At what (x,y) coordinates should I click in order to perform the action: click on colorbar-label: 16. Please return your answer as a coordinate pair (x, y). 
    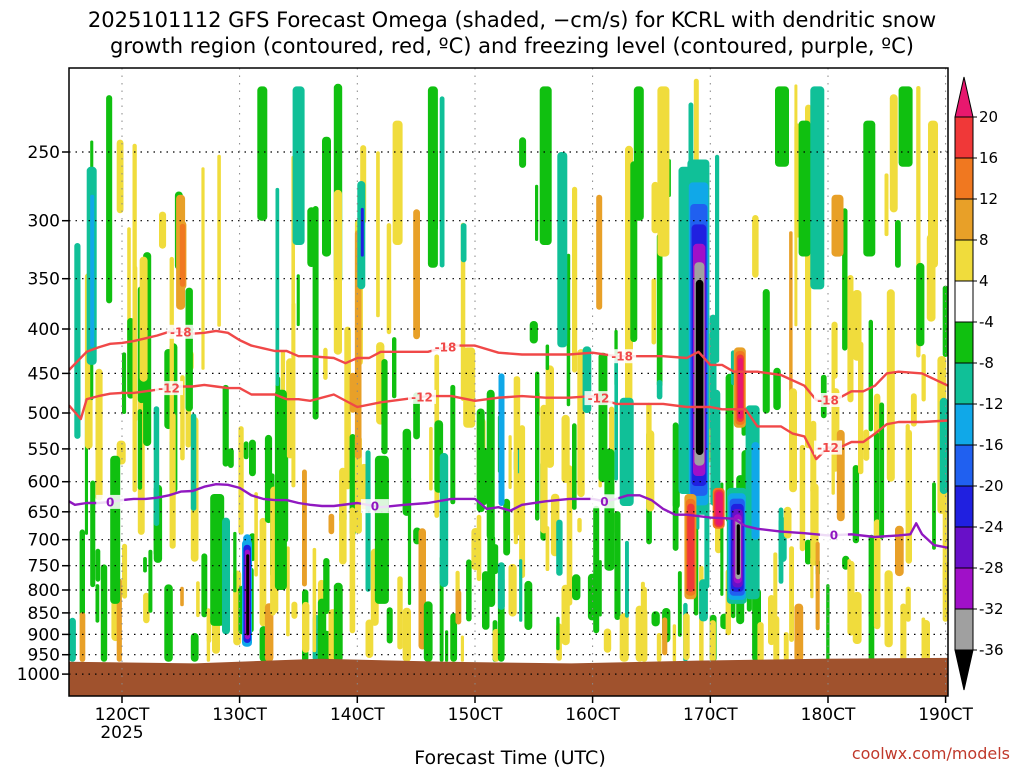
    Looking at the image, I should click on (988, 158).